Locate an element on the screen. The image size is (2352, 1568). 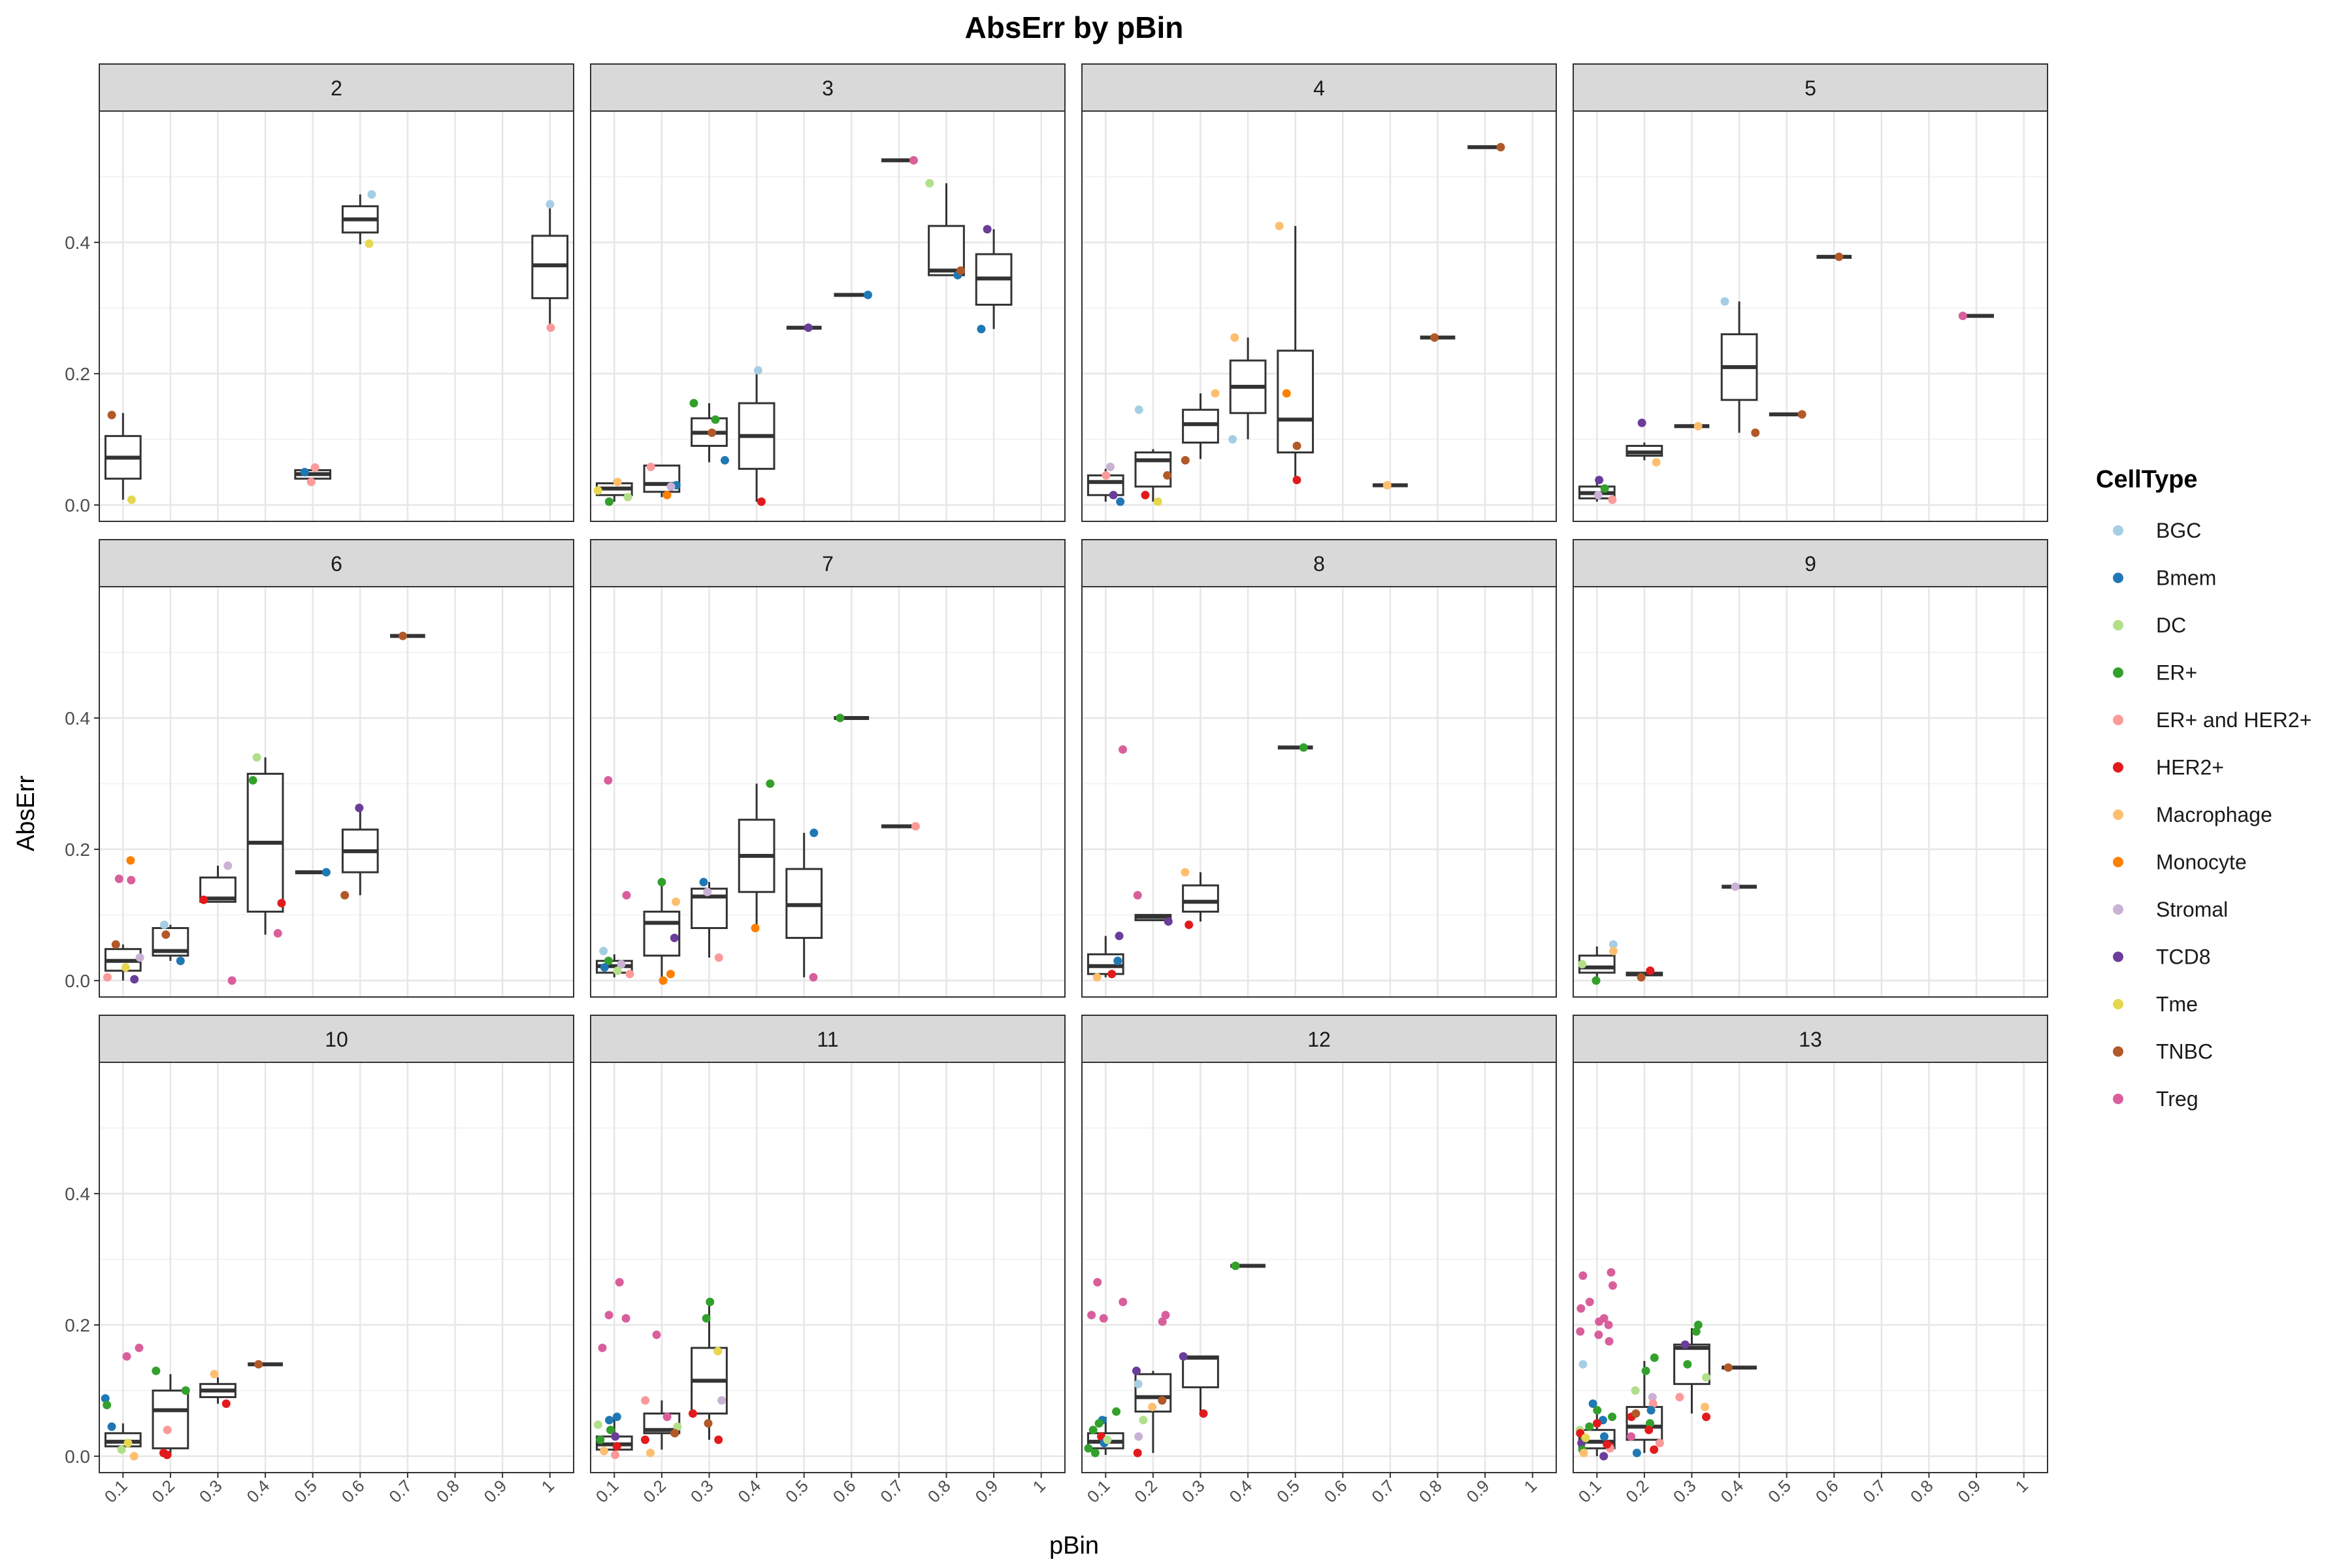
facet-panel: 7 is located at coordinates (828, 768).